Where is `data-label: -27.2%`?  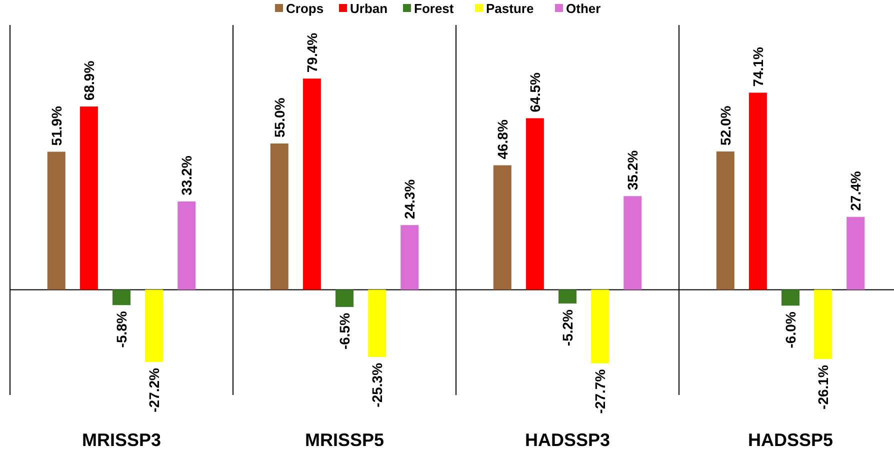 data-label: -27.2% is located at coordinates (154, 389).